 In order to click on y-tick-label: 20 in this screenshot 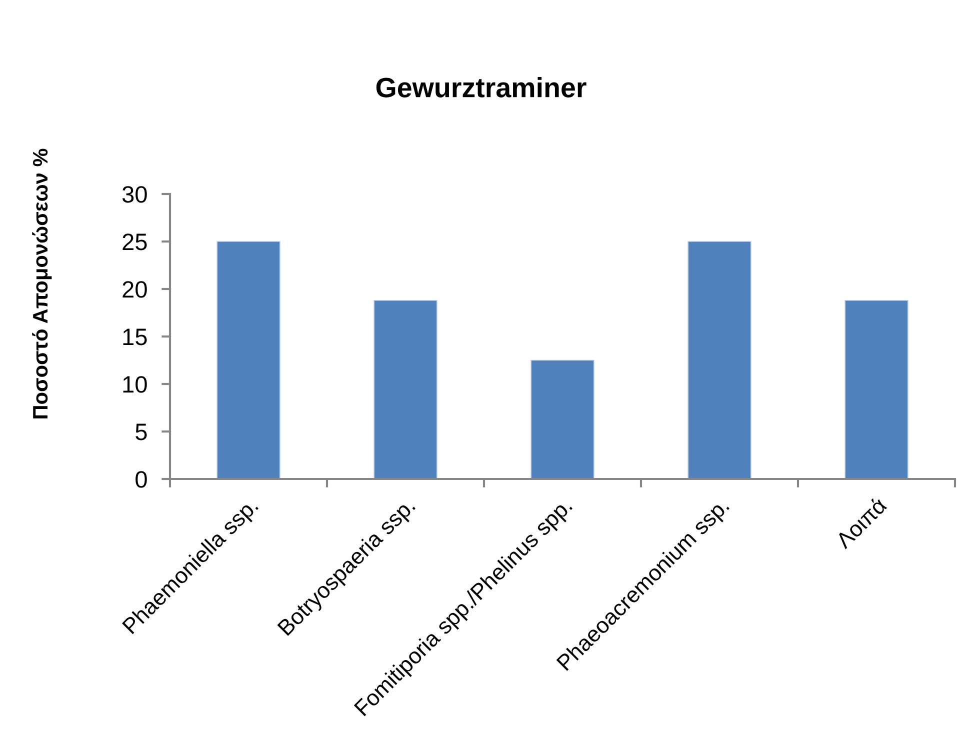, I will do `click(134, 289)`.